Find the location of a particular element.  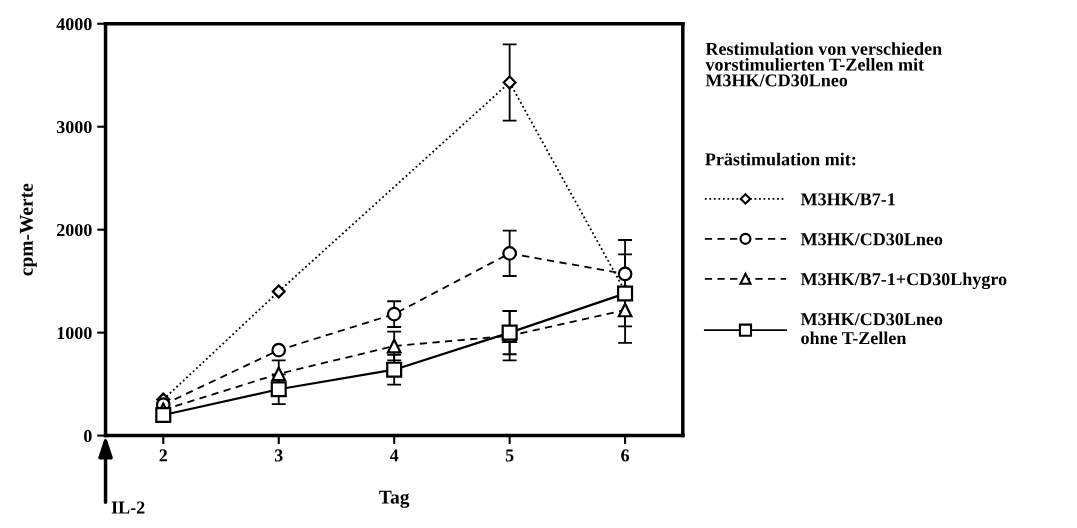

y-tick-label: 0 is located at coordinates (88, 436).